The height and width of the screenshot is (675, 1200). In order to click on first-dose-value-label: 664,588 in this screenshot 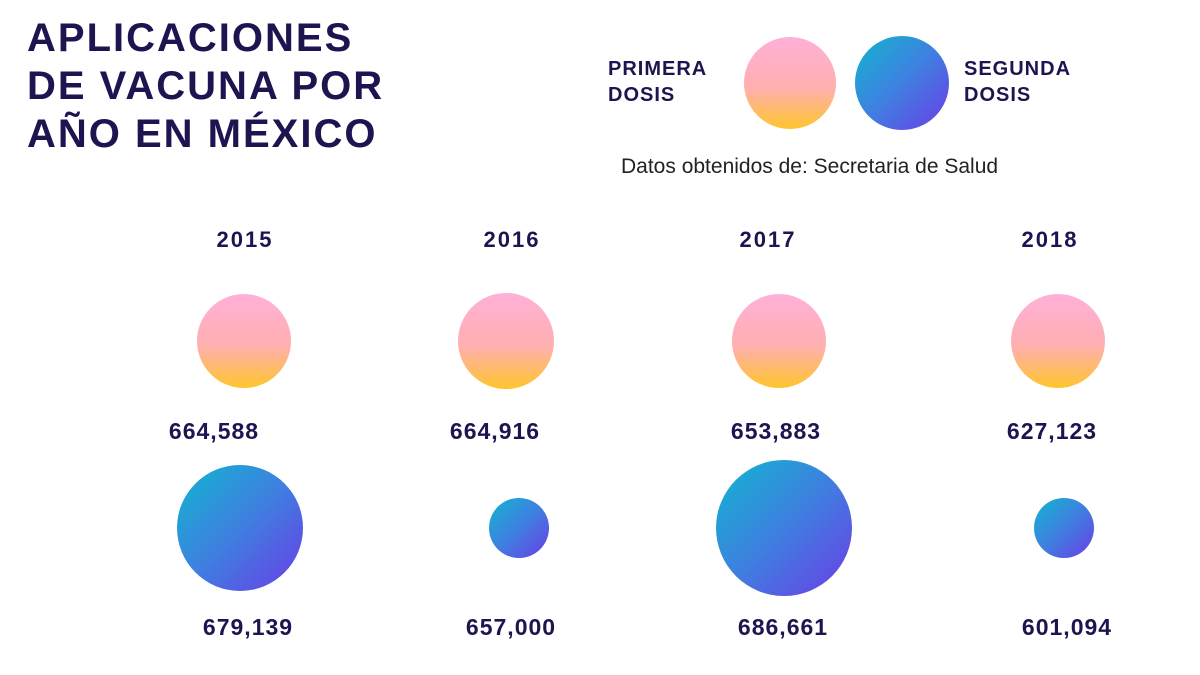, I will do `click(214, 431)`.